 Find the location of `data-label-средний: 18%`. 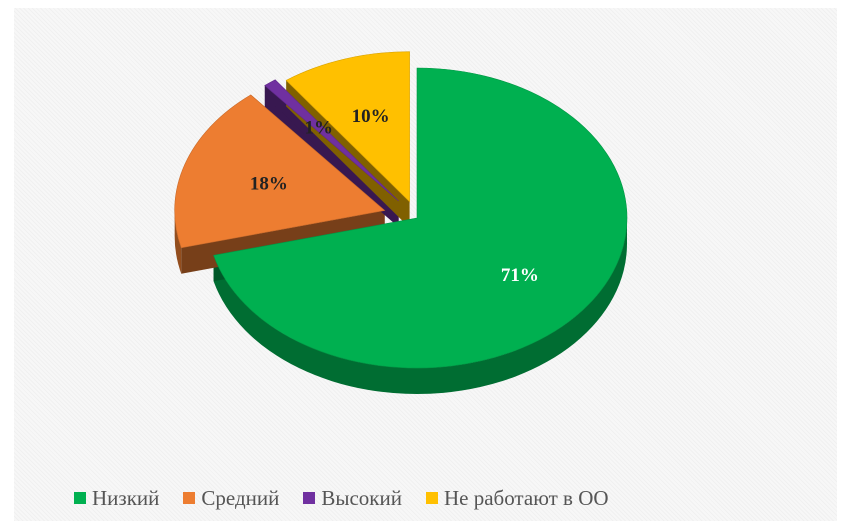

data-label-средний: 18% is located at coordinates (269, 184).